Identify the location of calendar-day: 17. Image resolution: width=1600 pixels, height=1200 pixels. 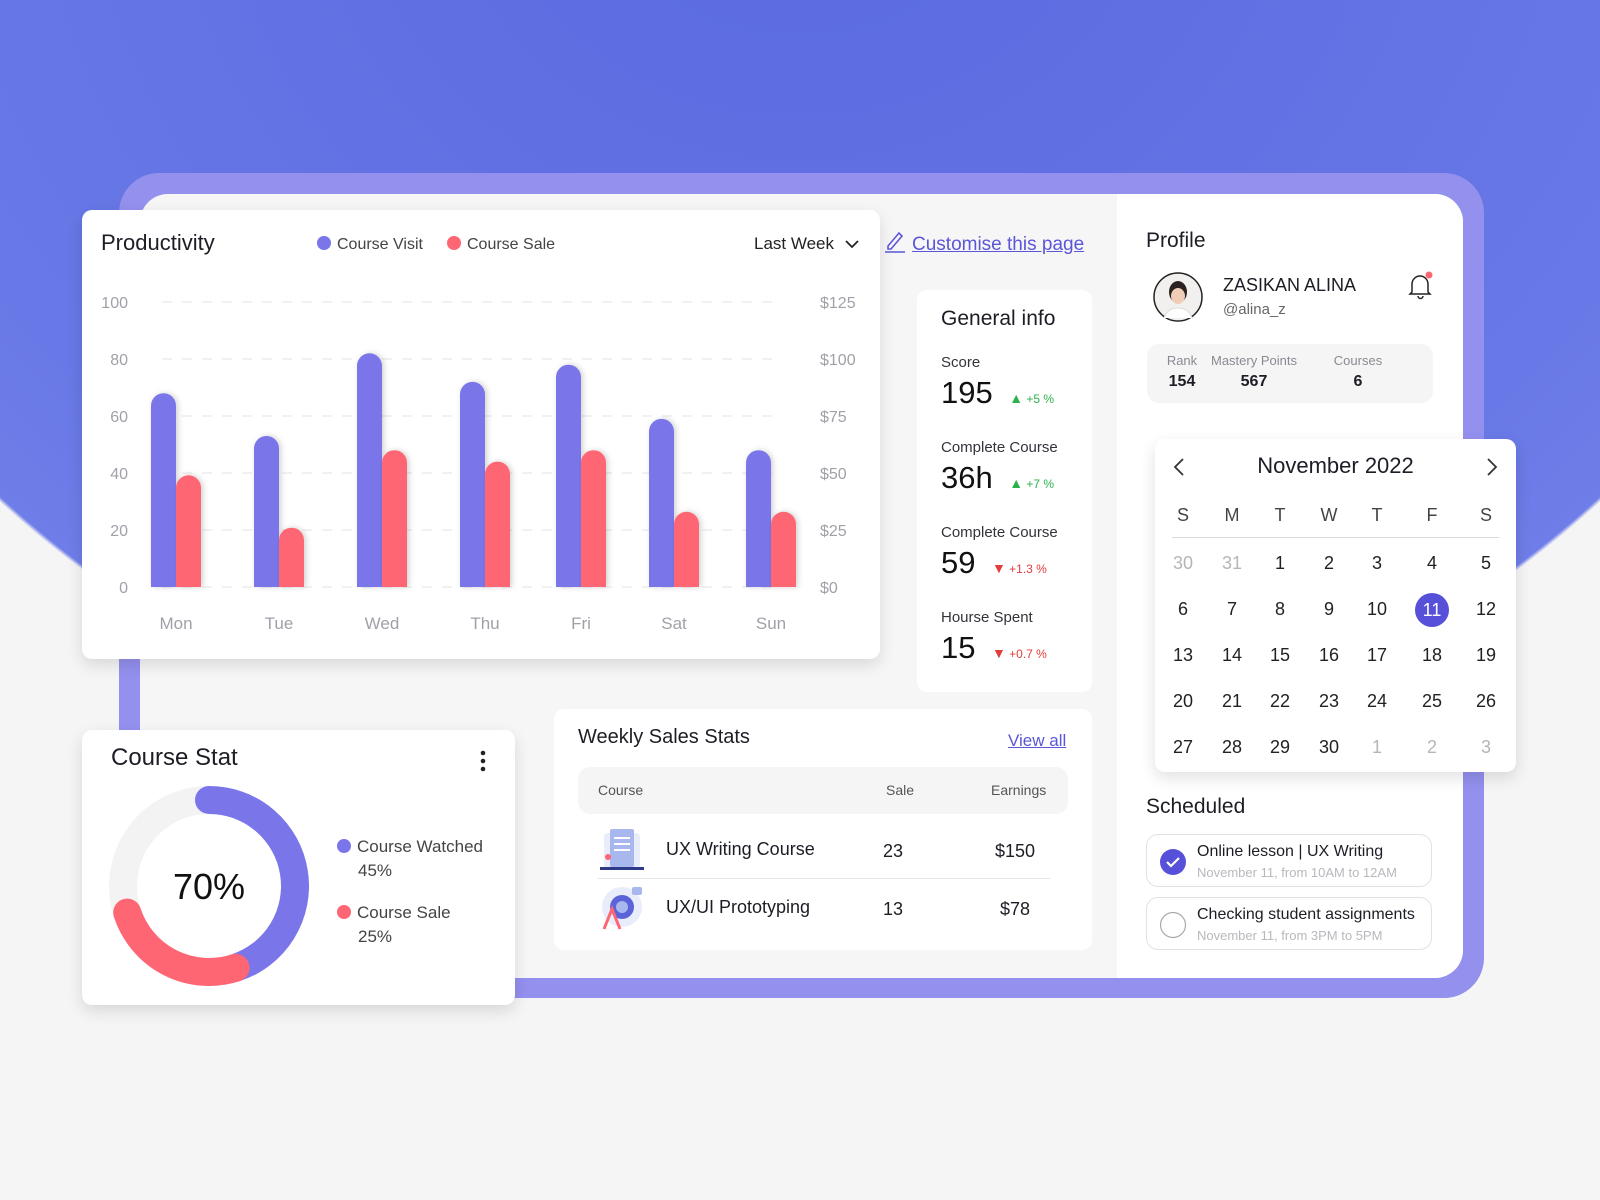
(1377, 655).